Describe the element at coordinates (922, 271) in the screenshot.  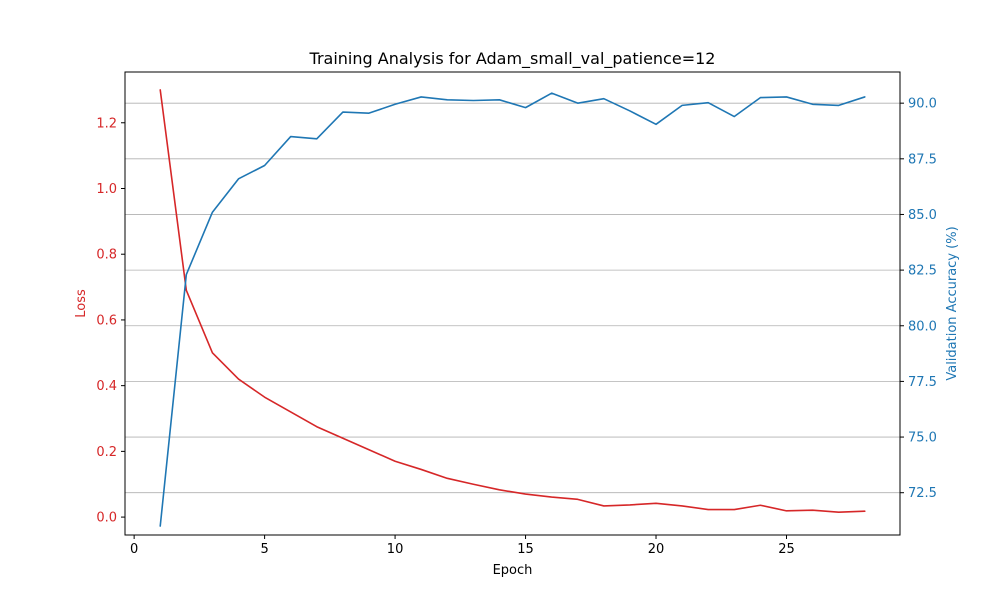
I see `right-y-tick-label-4: 82.5` at that location.